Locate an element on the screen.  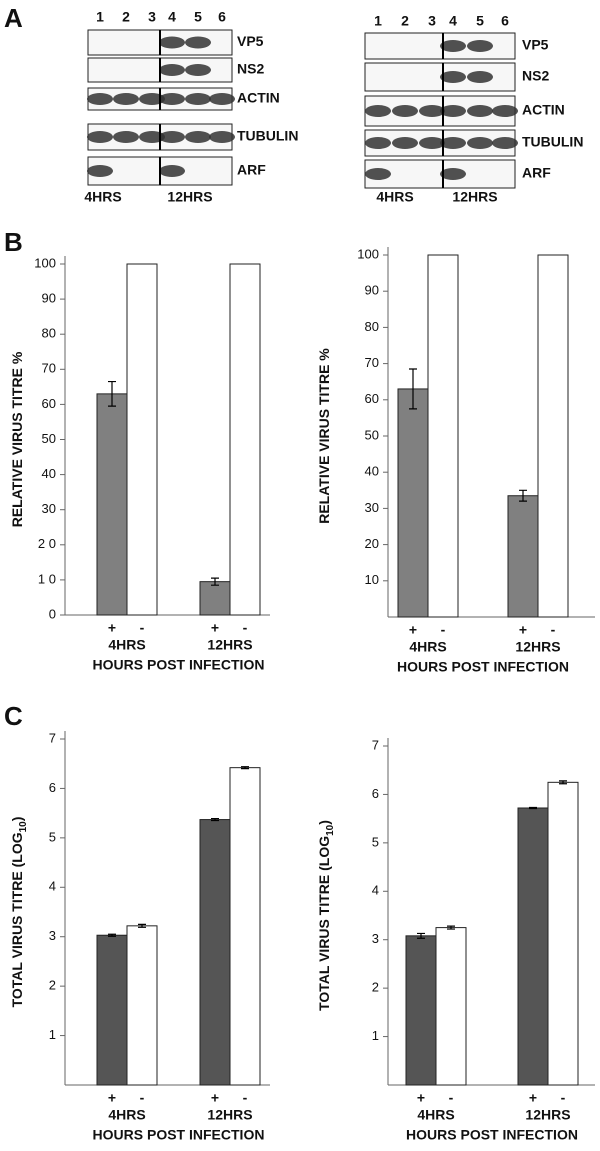
y-tick-label: 5 is located at coordinates (52, 836).